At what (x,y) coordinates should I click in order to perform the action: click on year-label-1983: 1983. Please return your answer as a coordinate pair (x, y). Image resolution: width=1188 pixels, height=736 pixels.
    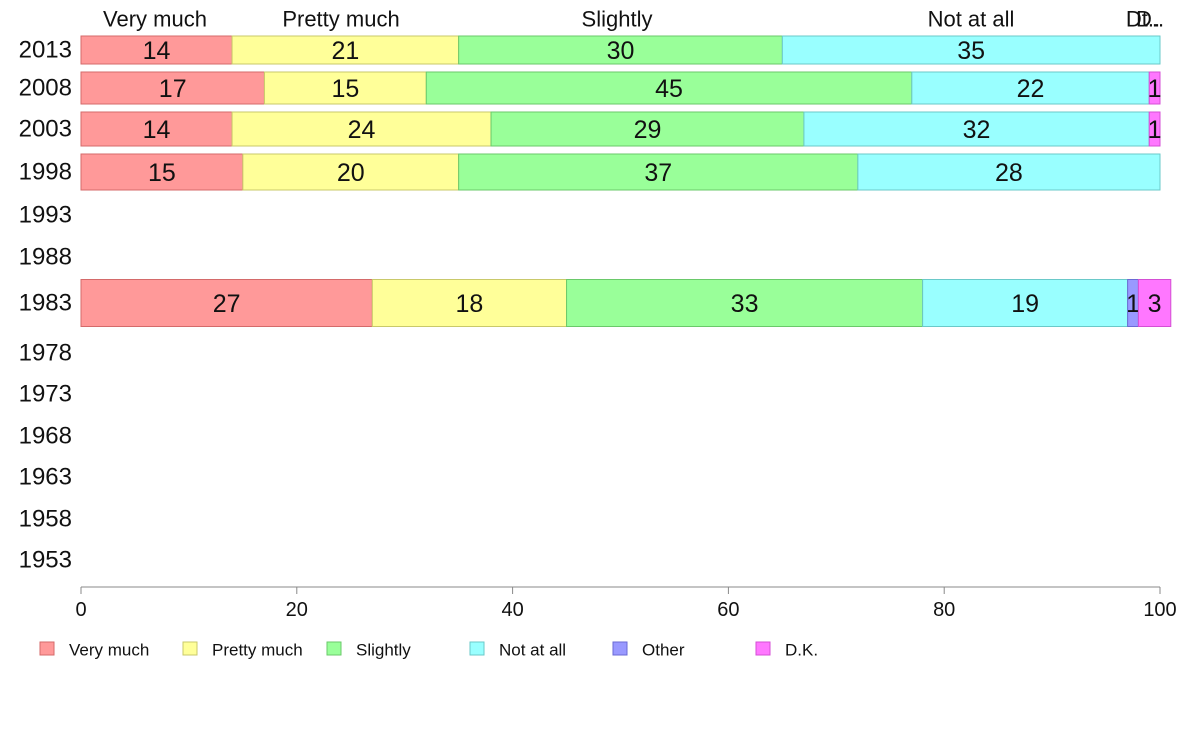
    Looking at the image, I should click on (45, 303).